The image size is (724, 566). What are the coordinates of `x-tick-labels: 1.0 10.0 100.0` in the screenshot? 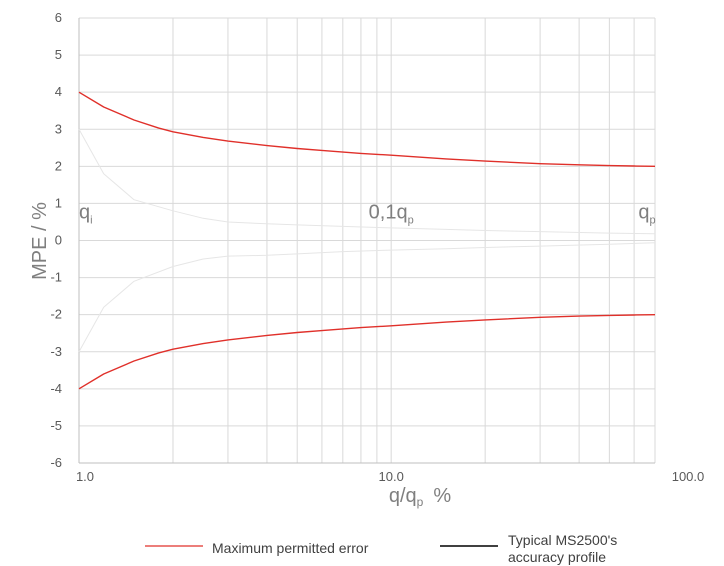 It's located at (390, 476).